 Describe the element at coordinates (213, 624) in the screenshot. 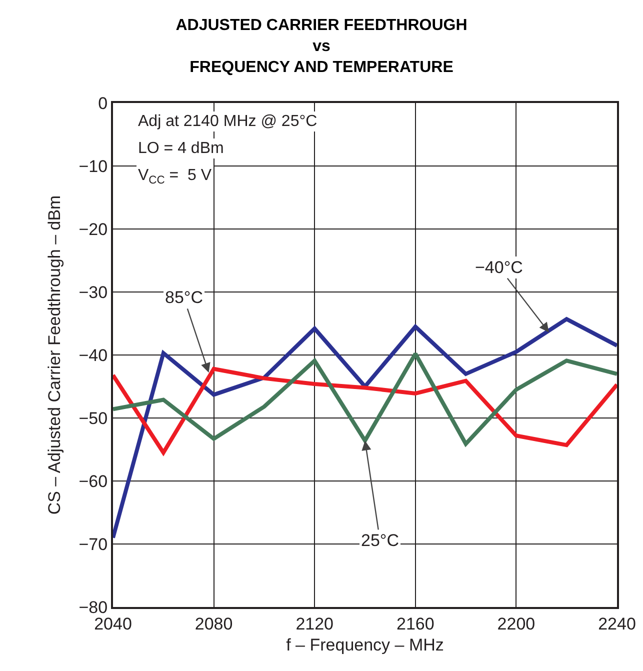

I see `x-tick-label: 2080` at that location.